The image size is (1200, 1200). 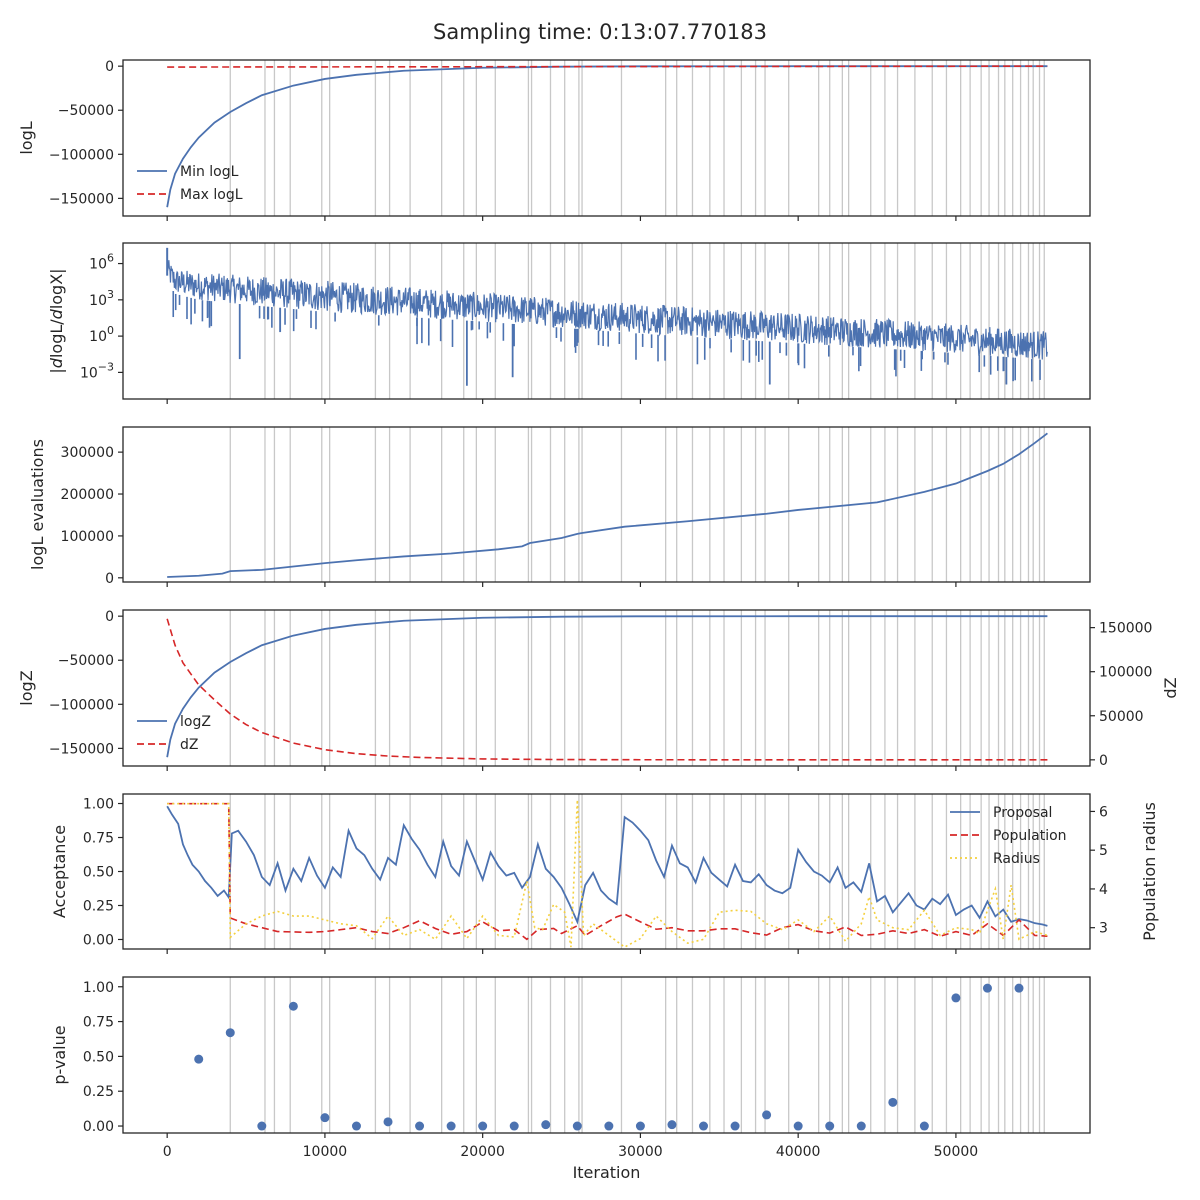 What do you see at coordinates (37, 504) in the screenshot?
I see `y-axis-label: logL evaluations` at bounding box center [37, 504].